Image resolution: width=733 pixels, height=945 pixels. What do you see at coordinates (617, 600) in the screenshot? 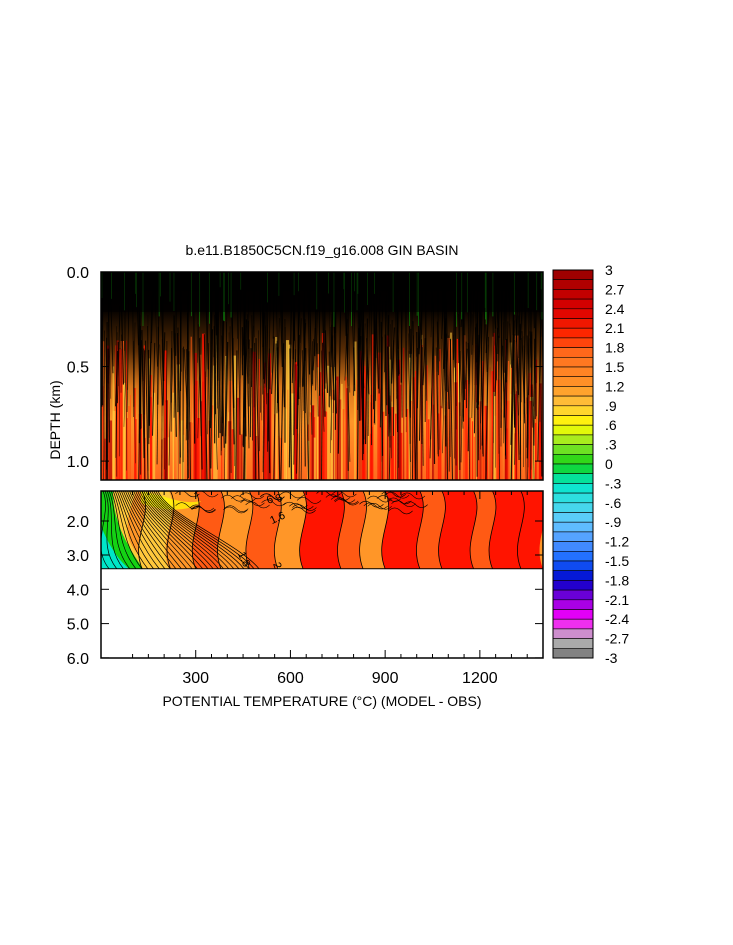
I see `colorbar-label: -2.1` at bounding box center [617, 600].